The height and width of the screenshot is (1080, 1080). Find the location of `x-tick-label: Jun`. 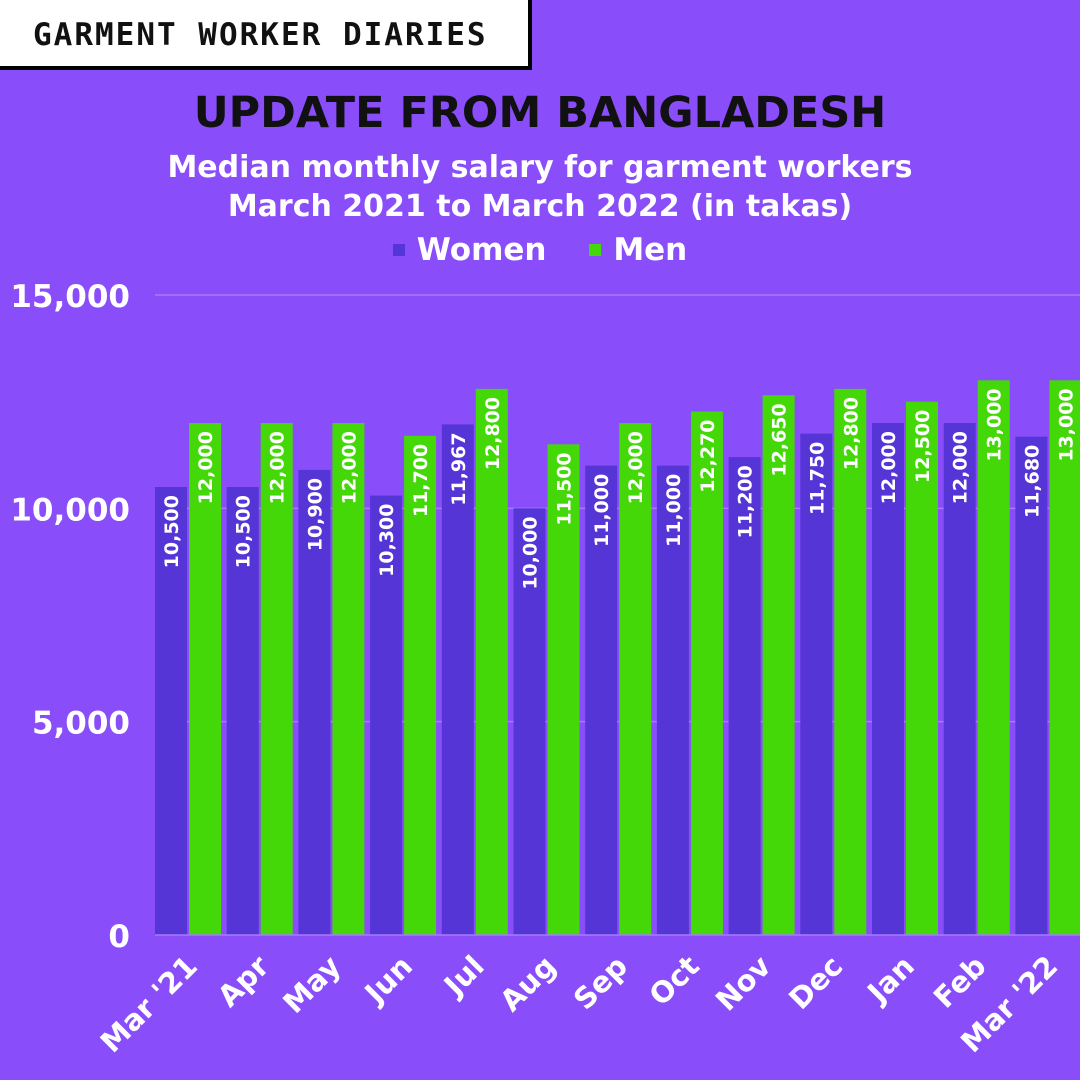

x-tick-label: Jun is located at coordinates (388, 980).